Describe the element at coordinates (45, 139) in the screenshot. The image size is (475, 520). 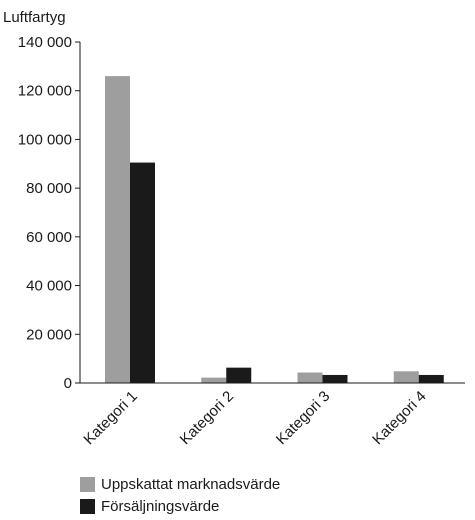
I see `y-tick-label: 100 000` at that location.